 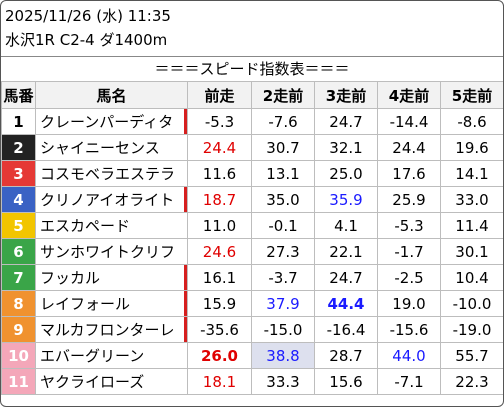 What do you see at coordinates (219, 381) in the screenshot?
I see `speed-index-cell-race-1: 18.1` at bounding box center [219, 381].